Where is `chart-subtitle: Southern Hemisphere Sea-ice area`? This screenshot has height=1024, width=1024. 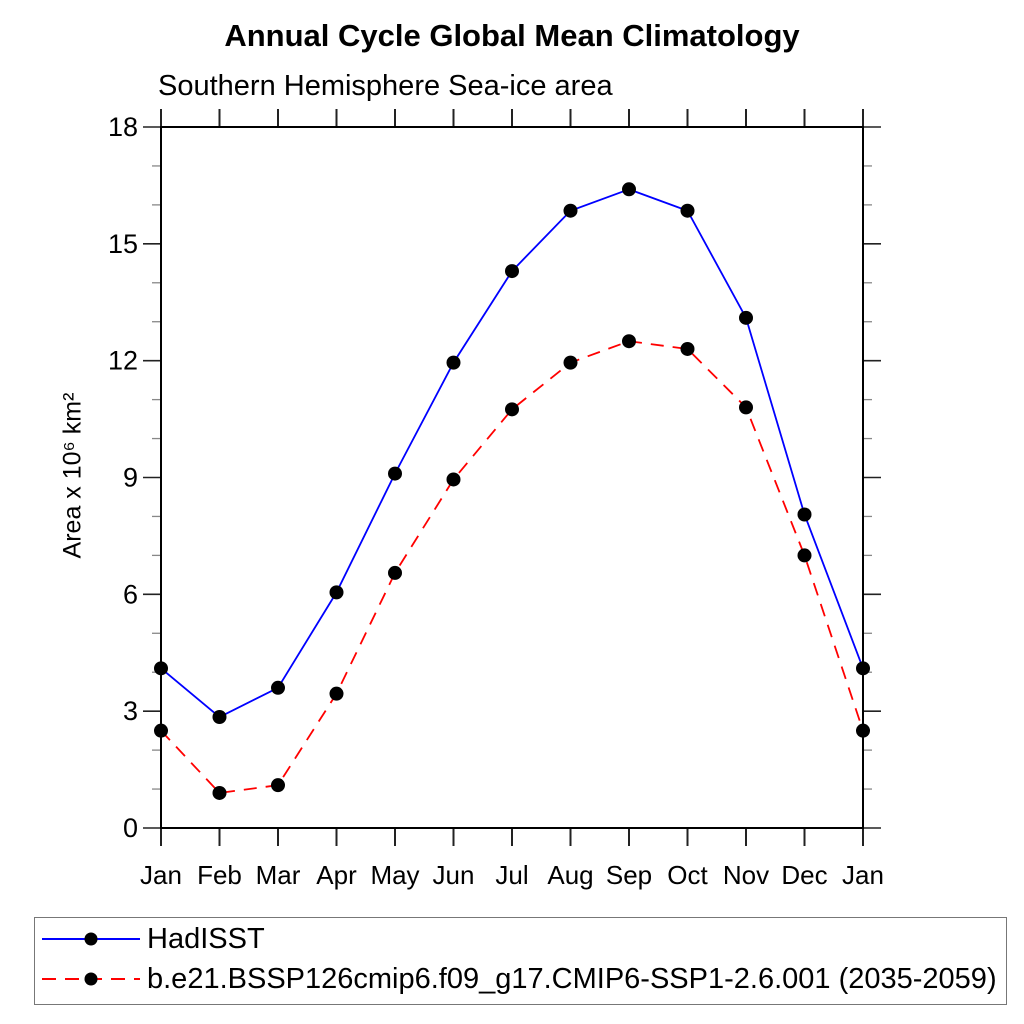 chart-subtitle: Southern Hemisphere Sea-ice area is located at coordinates (385, 86).